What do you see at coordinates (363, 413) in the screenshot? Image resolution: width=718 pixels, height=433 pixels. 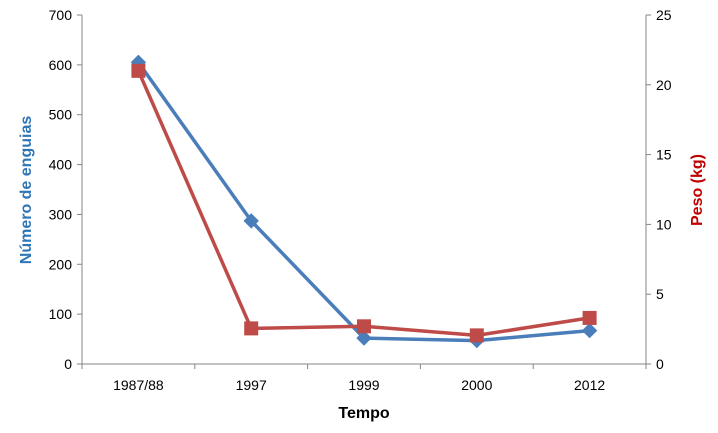 I see `x-axis-title: Tempo` at bounding box center [363, 413].